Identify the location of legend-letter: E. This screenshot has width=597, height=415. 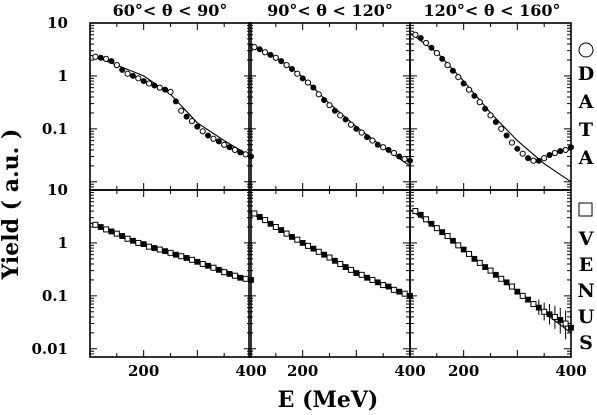
(586, 265).